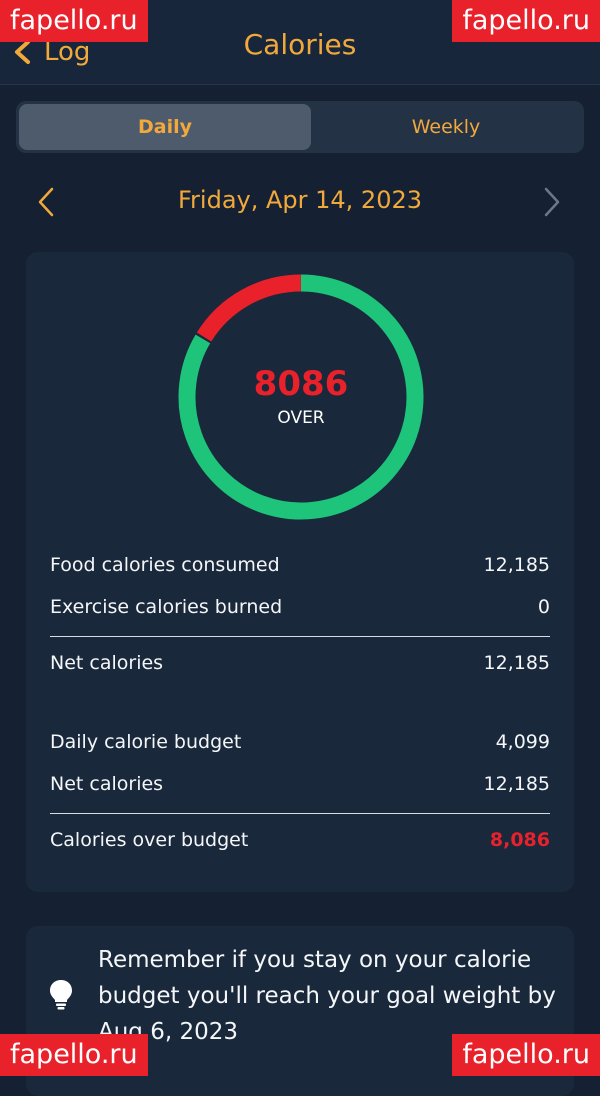 The image size is (600, 1096). Describe the element at coordinates (22, 52) in the screenshot. I see `chevron-left-icon` at that location.